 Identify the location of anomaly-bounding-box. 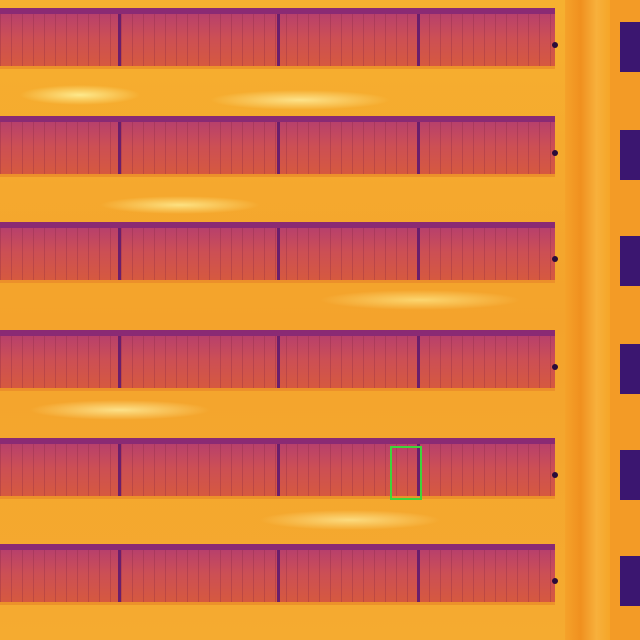
(406, 473).